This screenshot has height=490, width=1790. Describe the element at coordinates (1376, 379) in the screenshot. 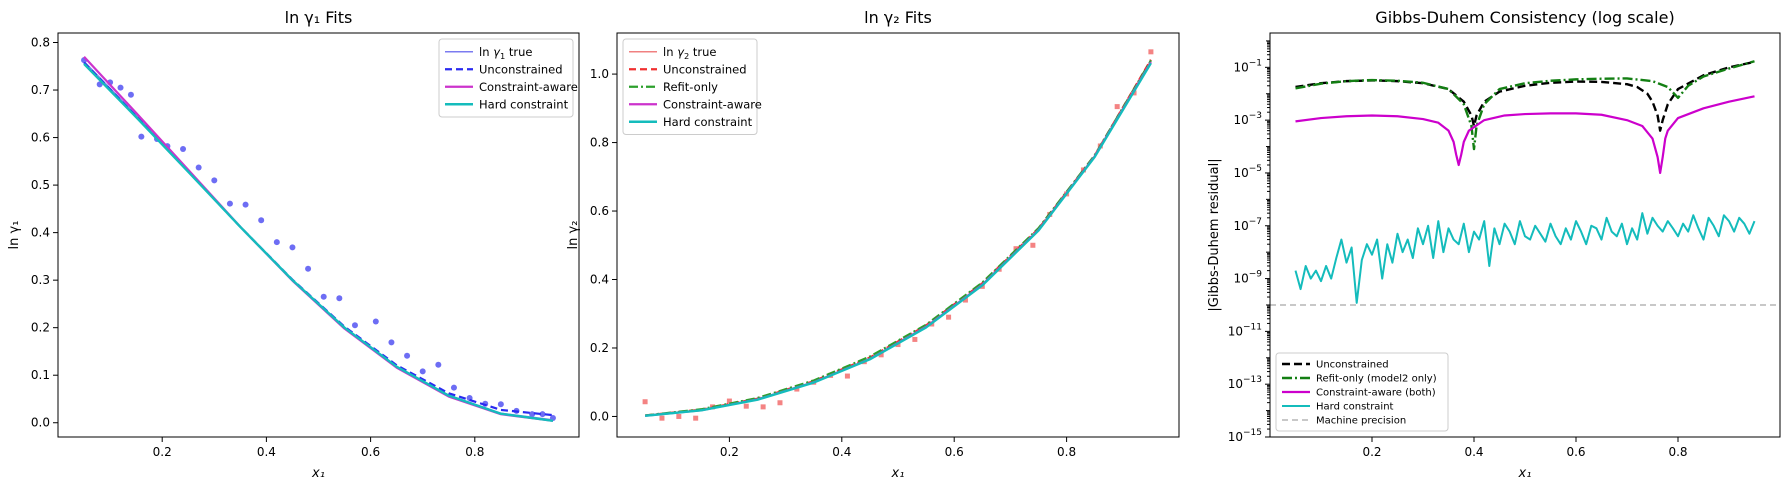

I see `legend-label: Refit-only (model2 only)` at that location.